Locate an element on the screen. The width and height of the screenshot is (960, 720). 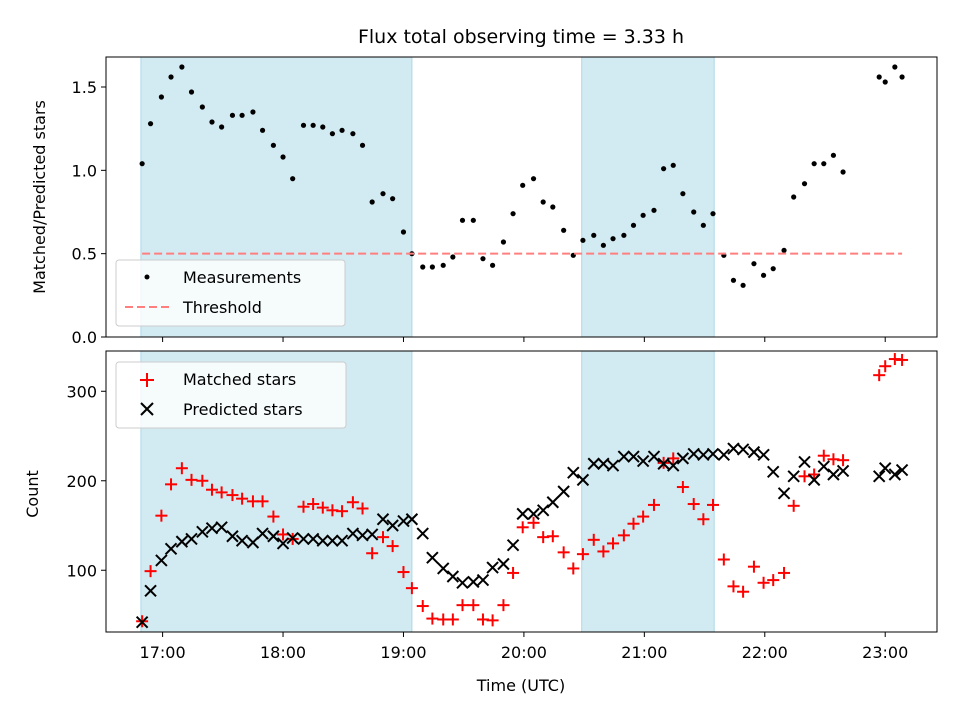
x-tick-label: 18:00 is located at coordinates (283, 652).